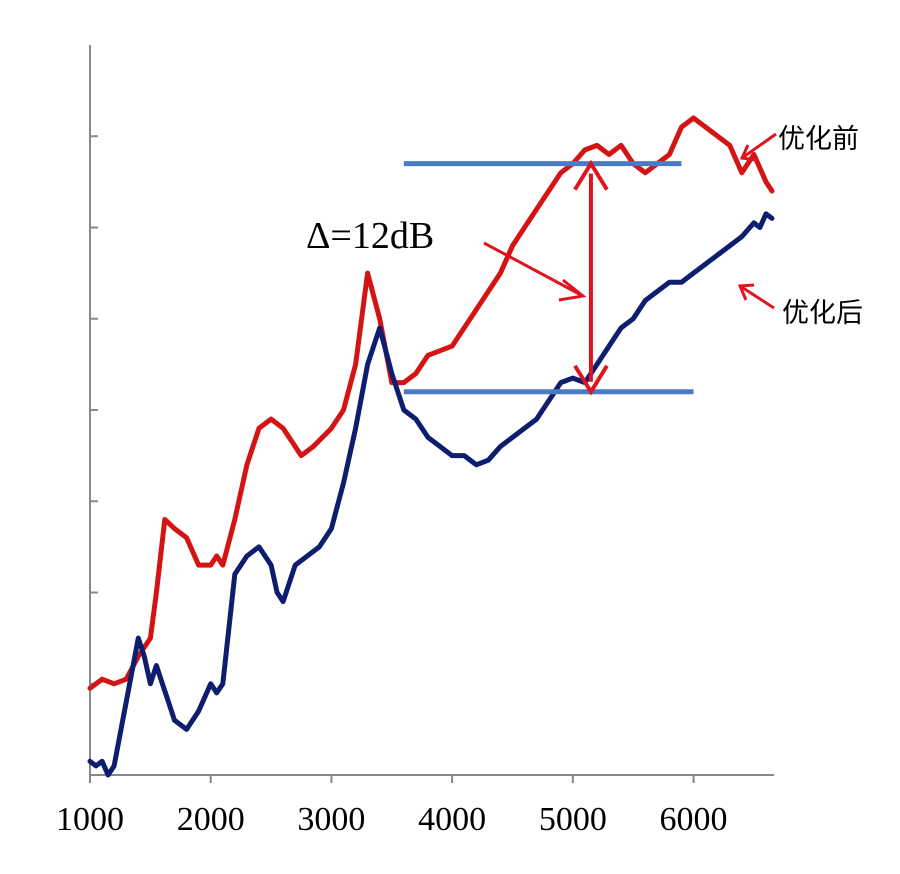 Image resolution: width=900 pixels, height=874 pixels. Describe the element at coordinates (818, 139) in the screenshot. I see `label-before: 优化前` at that location.